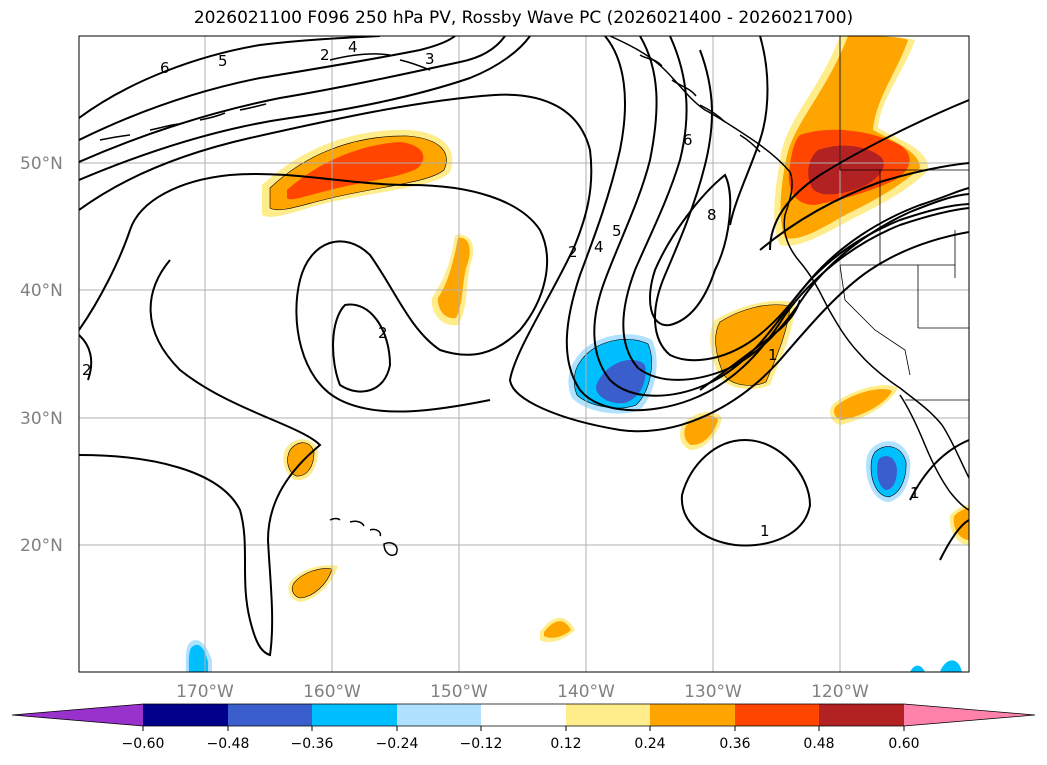 The image size is (1047, 765). I want to click on lat-label-20n: 20°N, so click(41, 546).